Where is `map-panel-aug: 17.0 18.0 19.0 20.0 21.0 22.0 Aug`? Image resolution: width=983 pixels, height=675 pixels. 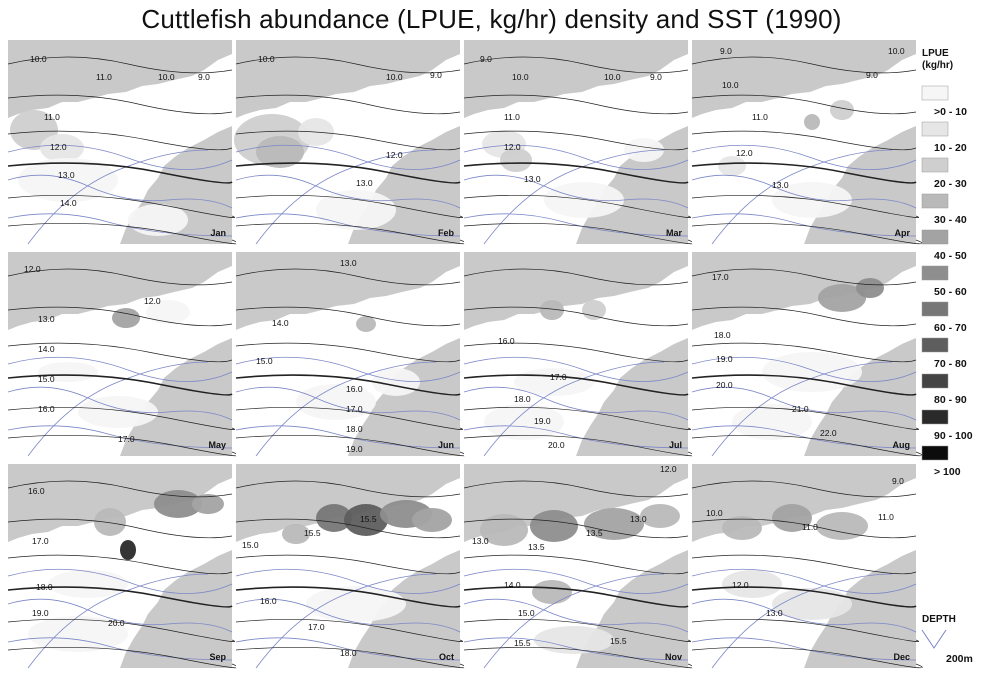 map-panel-aug: 17.0 18.0 19.0 20.0 21.0 22.0 Aug is located at coordinates (807, 354).